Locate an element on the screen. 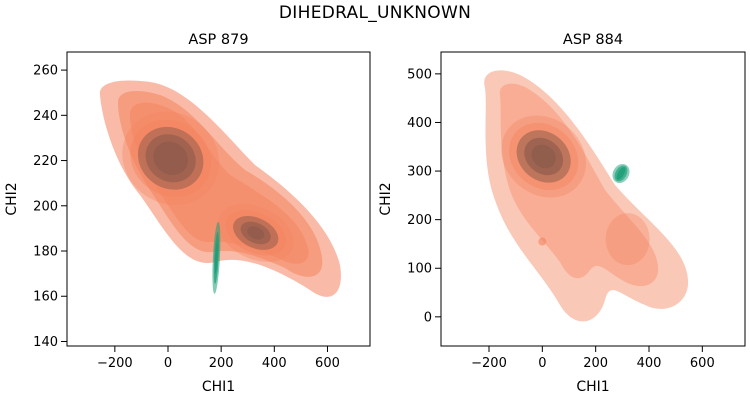  panel-title: ASP 884 is located at coordinates (593, 40).